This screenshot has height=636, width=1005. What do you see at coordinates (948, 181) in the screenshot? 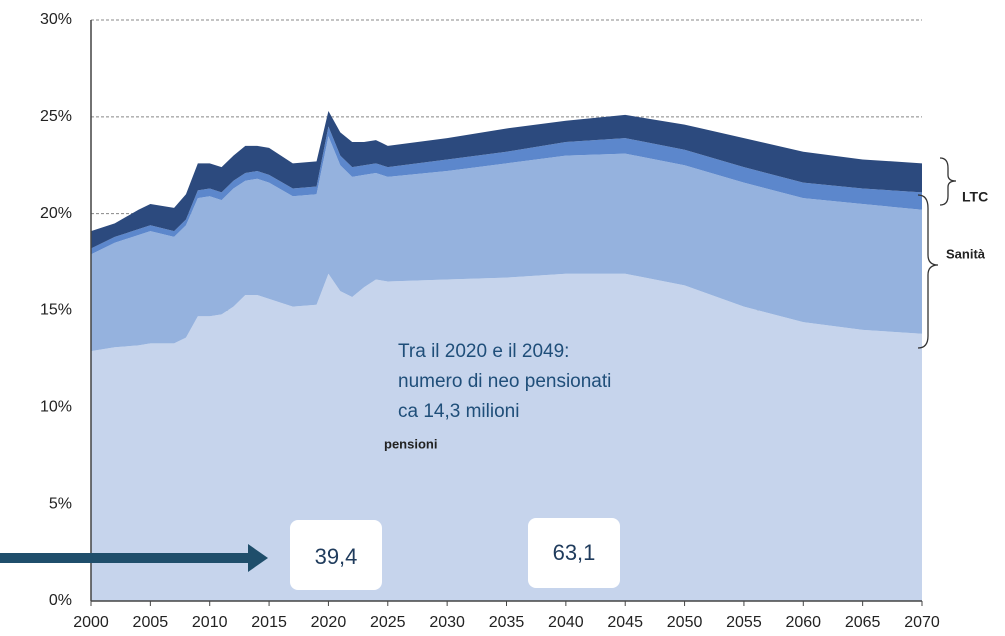
I see `ltc-brace` at bounding box center [948, 181].